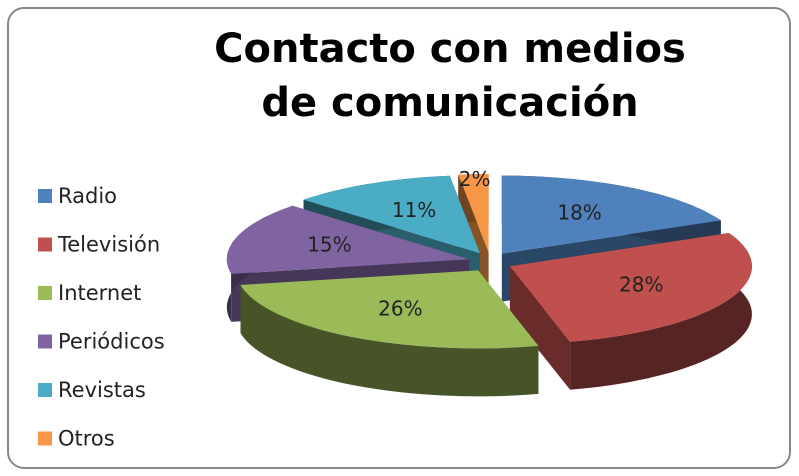 This screenshot has height=476, width=799. What do you see at coordinates (450, 76) in the screenshot?
I see `chart-title: Contacto con medios de comunicación` at bounding box center [450, 76].